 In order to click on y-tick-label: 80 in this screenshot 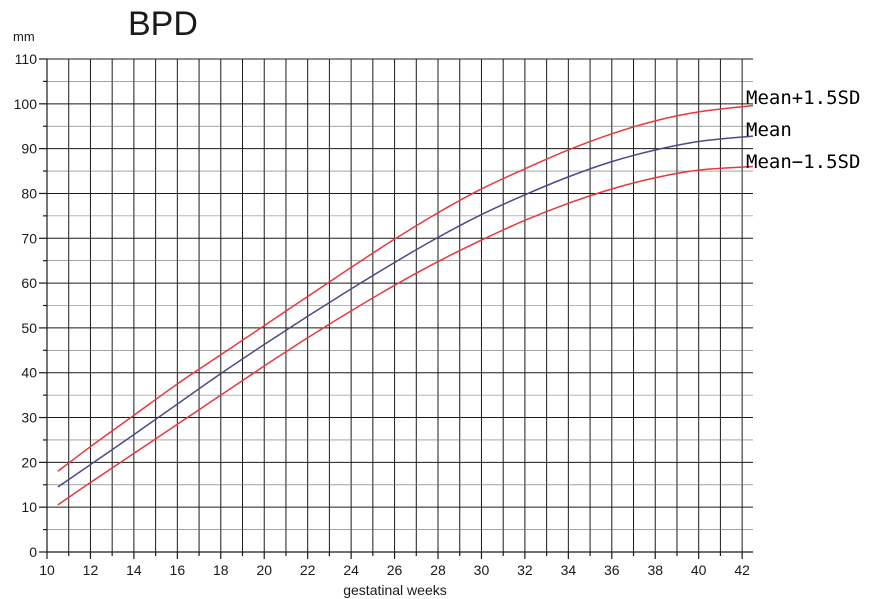, I will do `click(29, 193)`.